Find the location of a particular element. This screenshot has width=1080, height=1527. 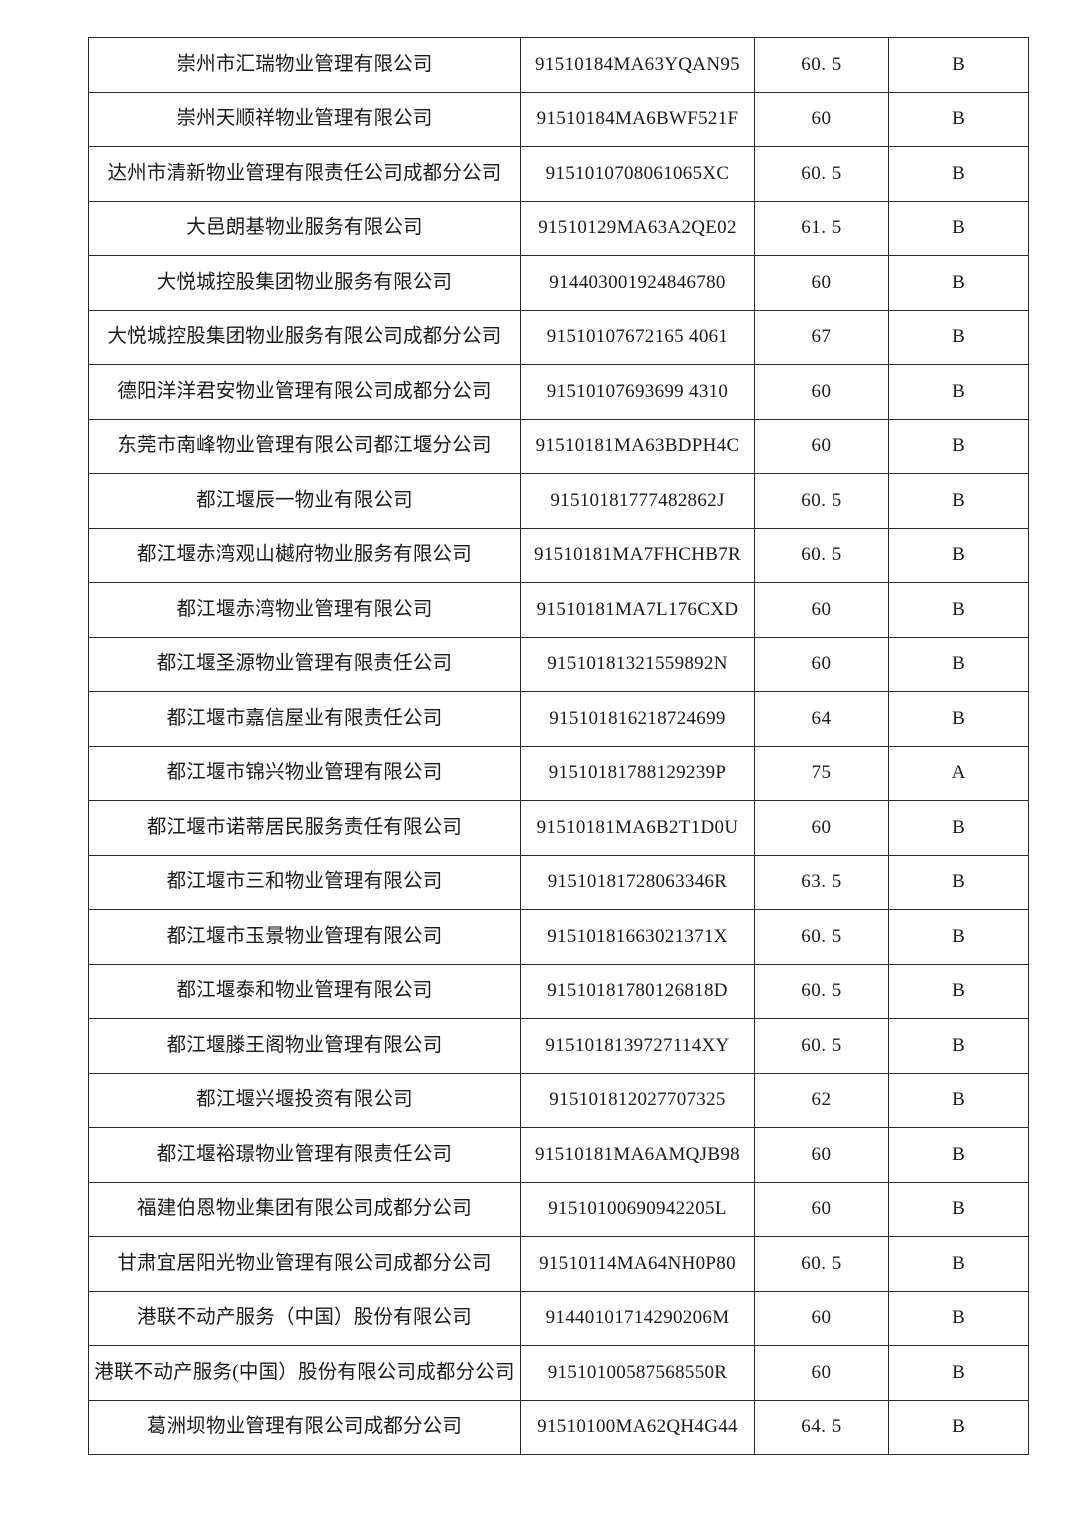

company-name-cell: 达州市清新物业管理有限责任公司成都分公司 is located at coordinates (304, 174).